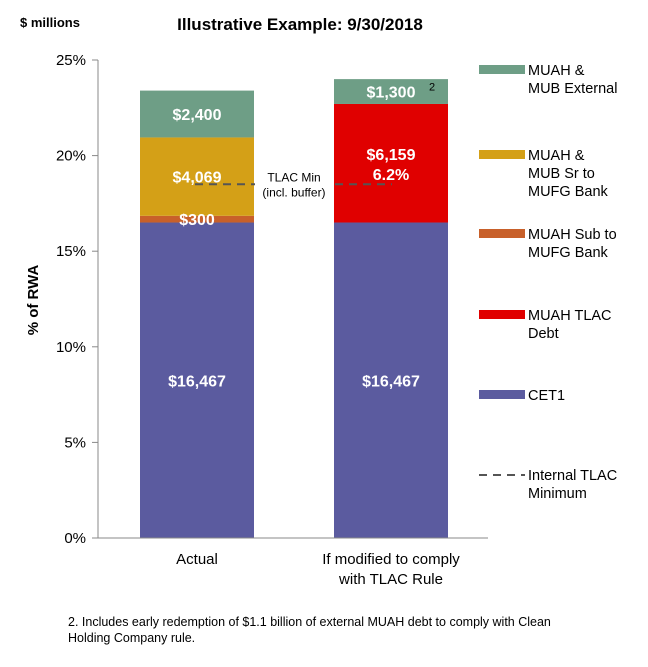 This screenshot has width=648, height=667. Describe the element at coordinates (71, 60) in the screenshot. I see `y-tick-label: 25%` at that location.